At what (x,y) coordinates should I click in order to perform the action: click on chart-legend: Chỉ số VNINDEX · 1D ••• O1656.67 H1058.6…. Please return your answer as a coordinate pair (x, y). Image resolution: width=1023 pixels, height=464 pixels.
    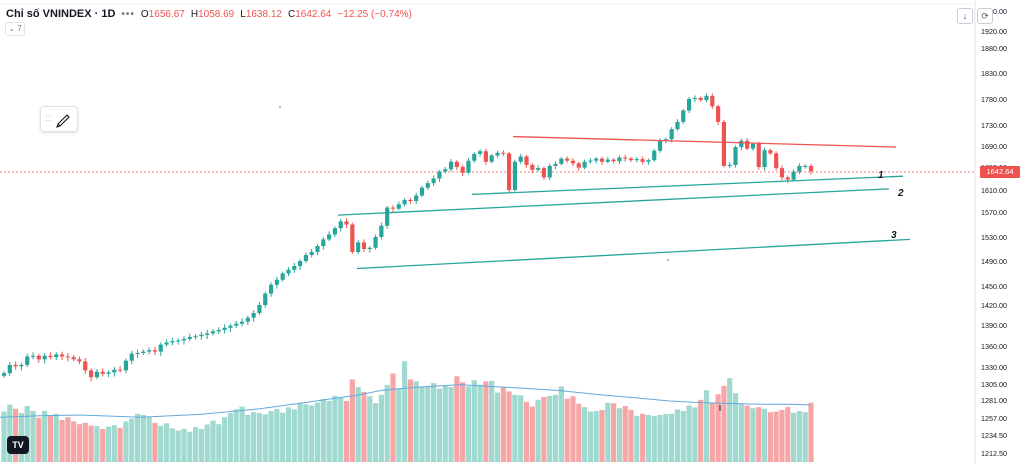
    Looking at the image, I should click on (209, 14).